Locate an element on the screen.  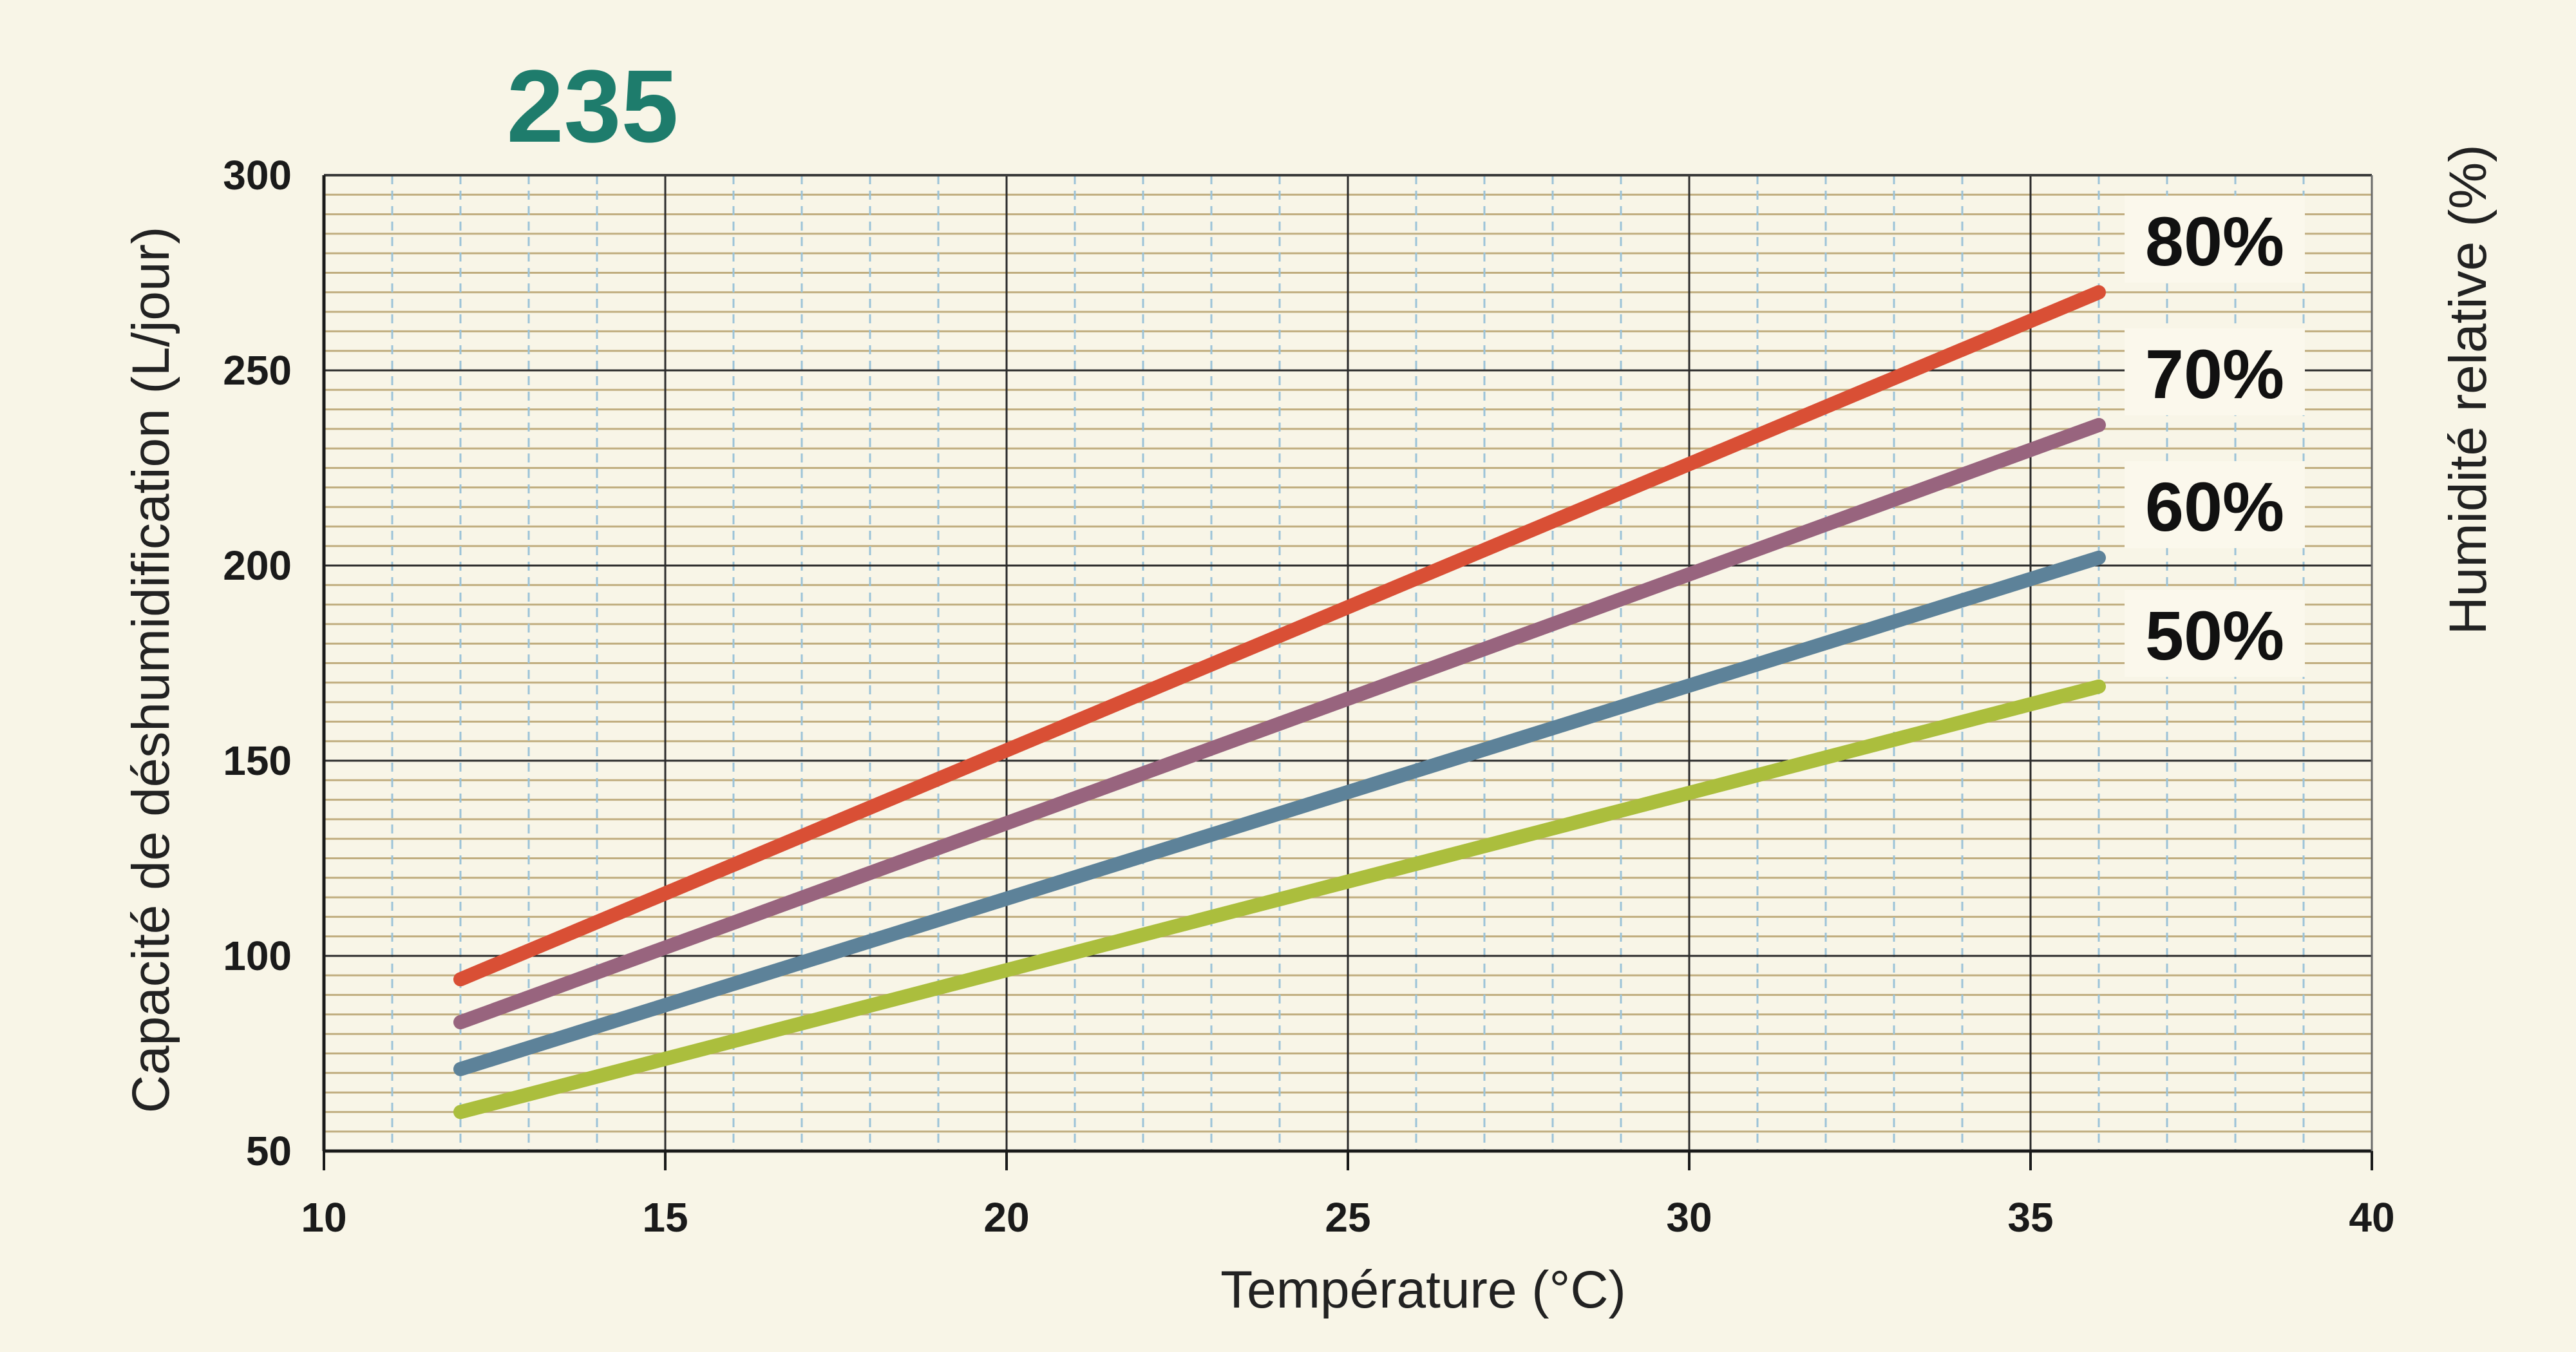
y-tick-label: 150 is located at coordinates (257, 761).